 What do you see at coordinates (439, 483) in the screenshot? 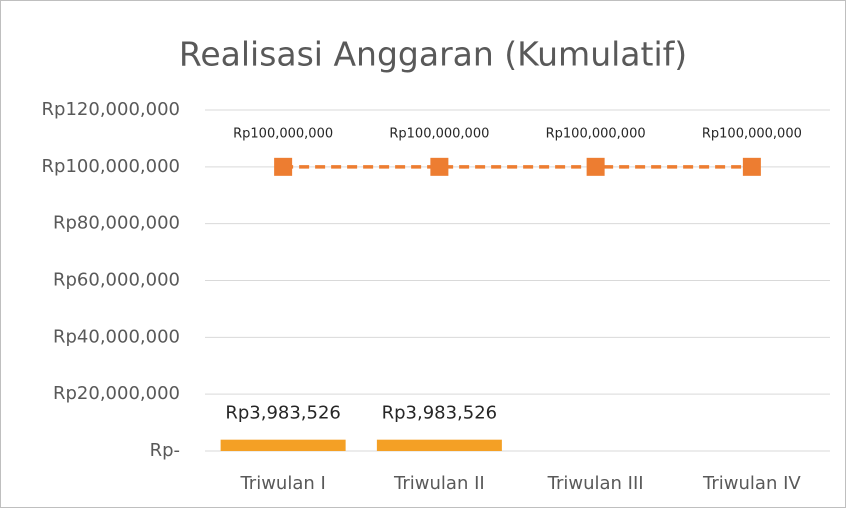
I see `x-tick-label: Triwulan II` at bounding box center [439, 483].